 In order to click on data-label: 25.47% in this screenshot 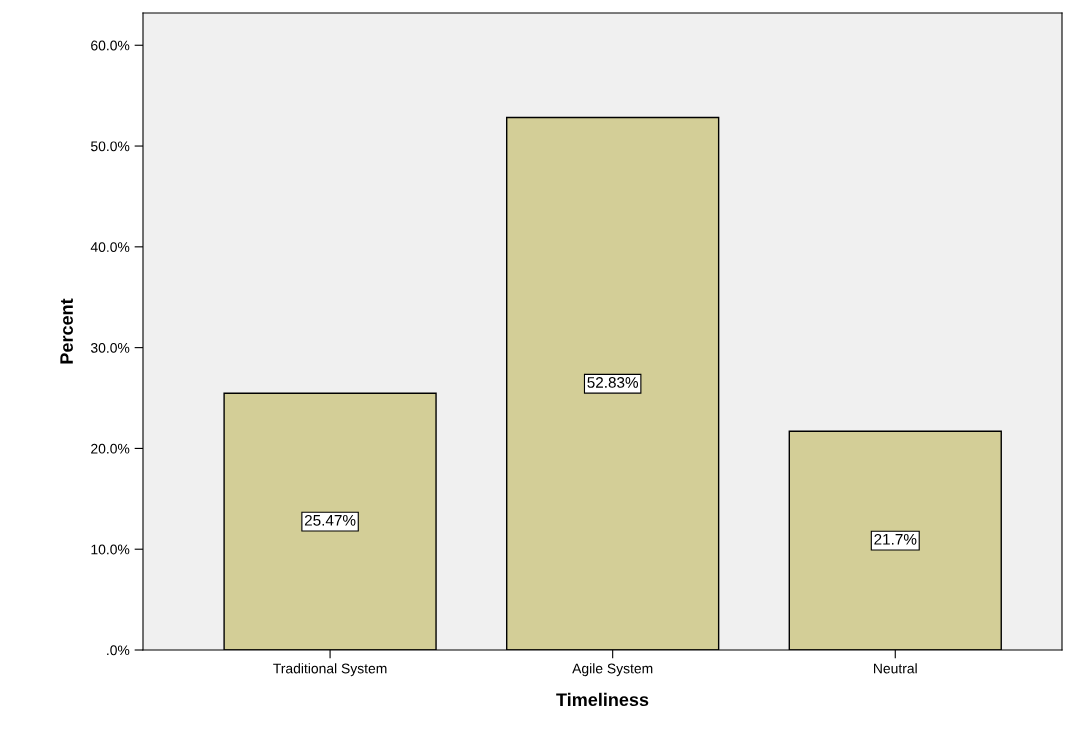, I will do `click(330, 520)`.